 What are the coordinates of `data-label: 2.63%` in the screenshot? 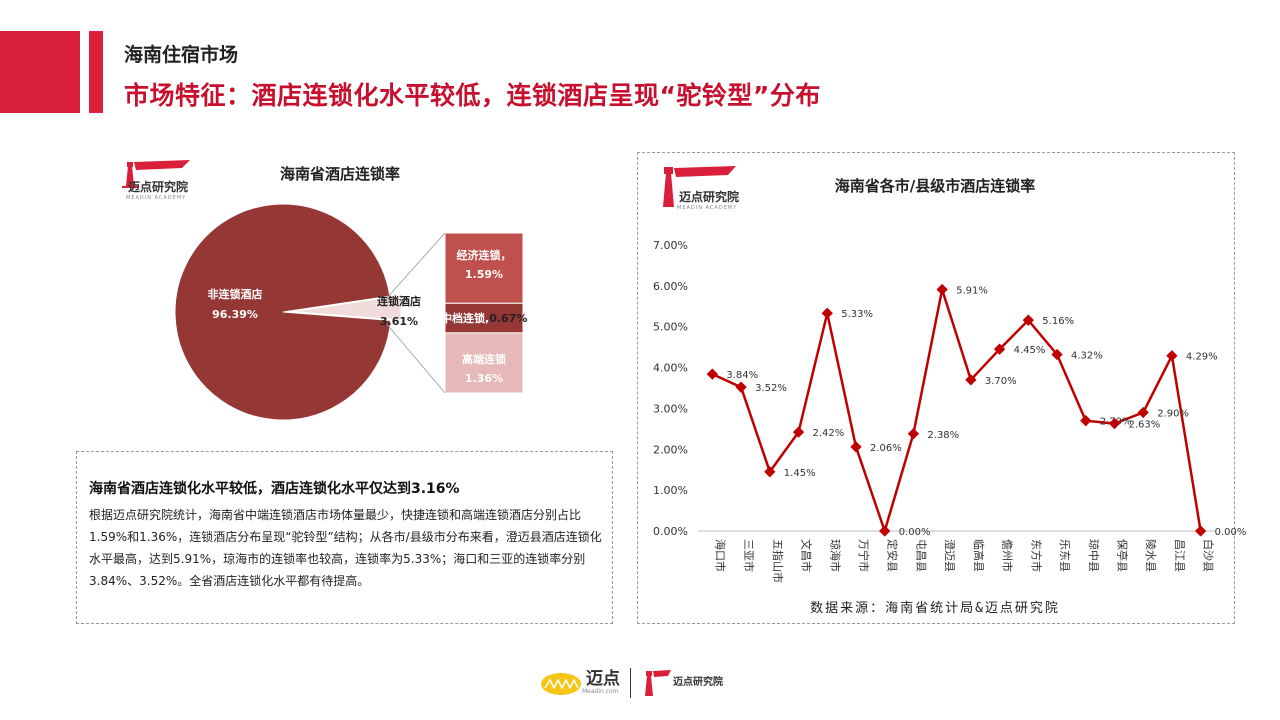 It's located at (1144, 425).